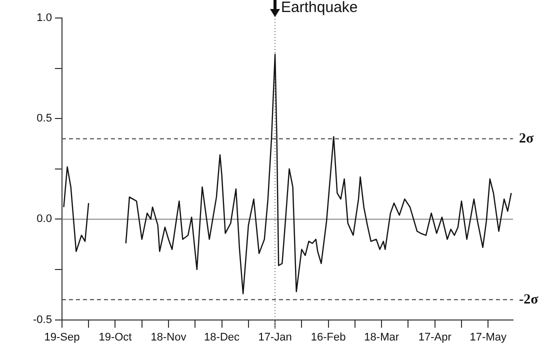  Describe the element at coordinates (44, 219) in the screenshot. I see `y-tick-label: 0.0` at that location.